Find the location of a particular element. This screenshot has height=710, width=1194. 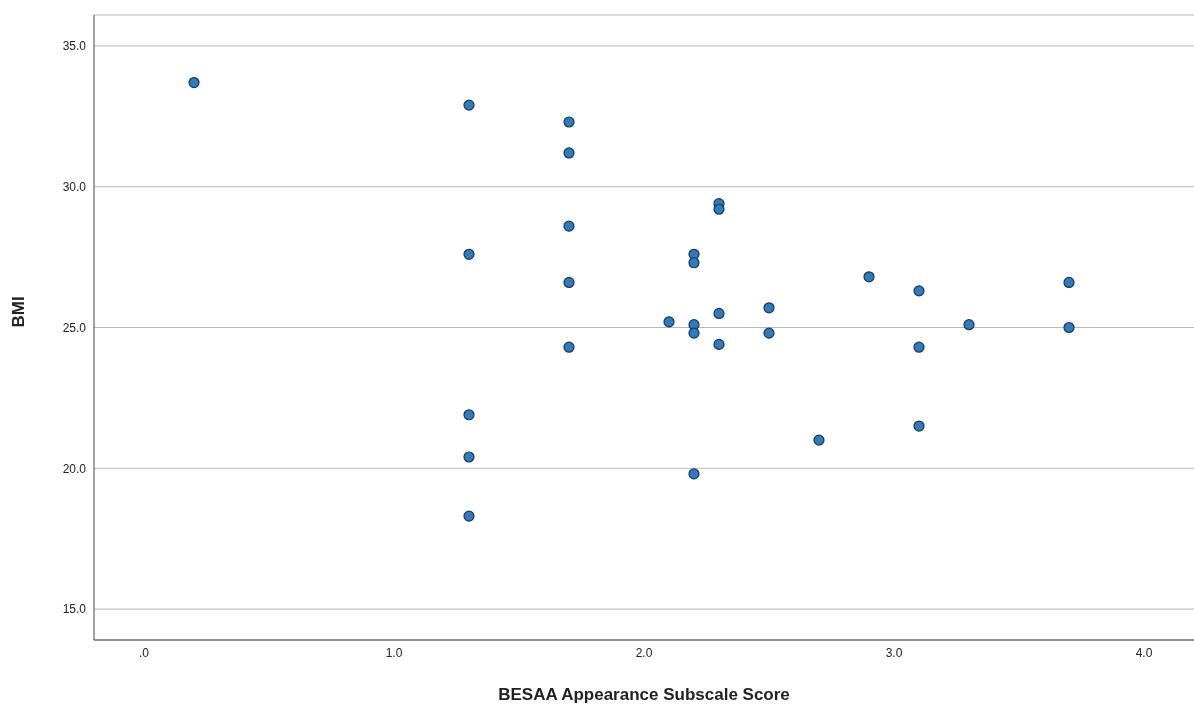

y-axis-title: BMI is located at coordinates (19, 312).